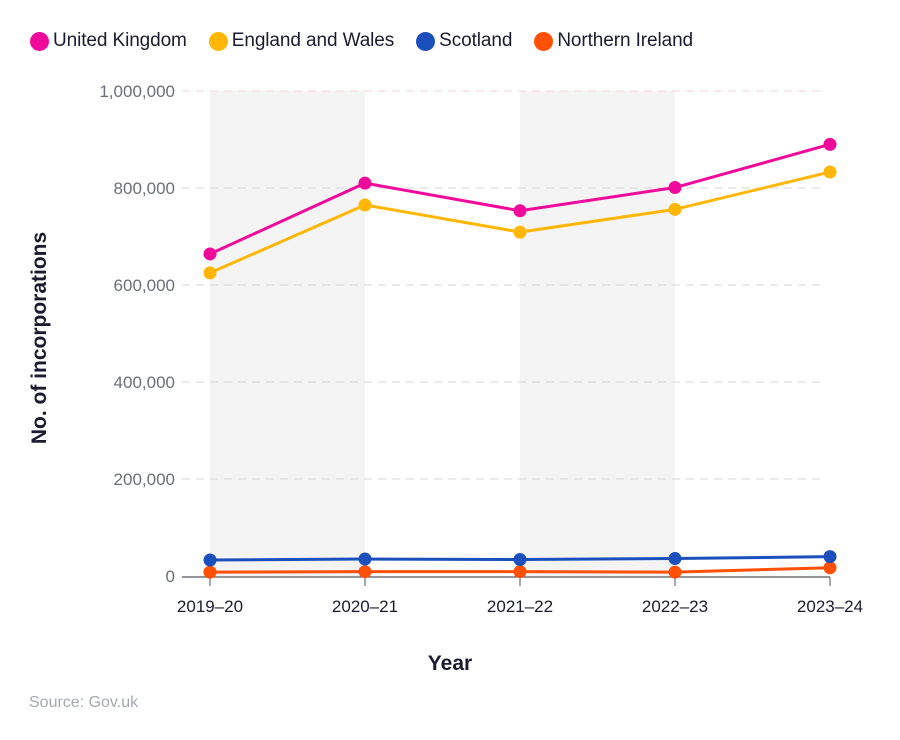  What do you see at coordinates (210, 606) in the screenshot?
I see `x-tick-label: 2019–20` at bounding box center [210, 606].